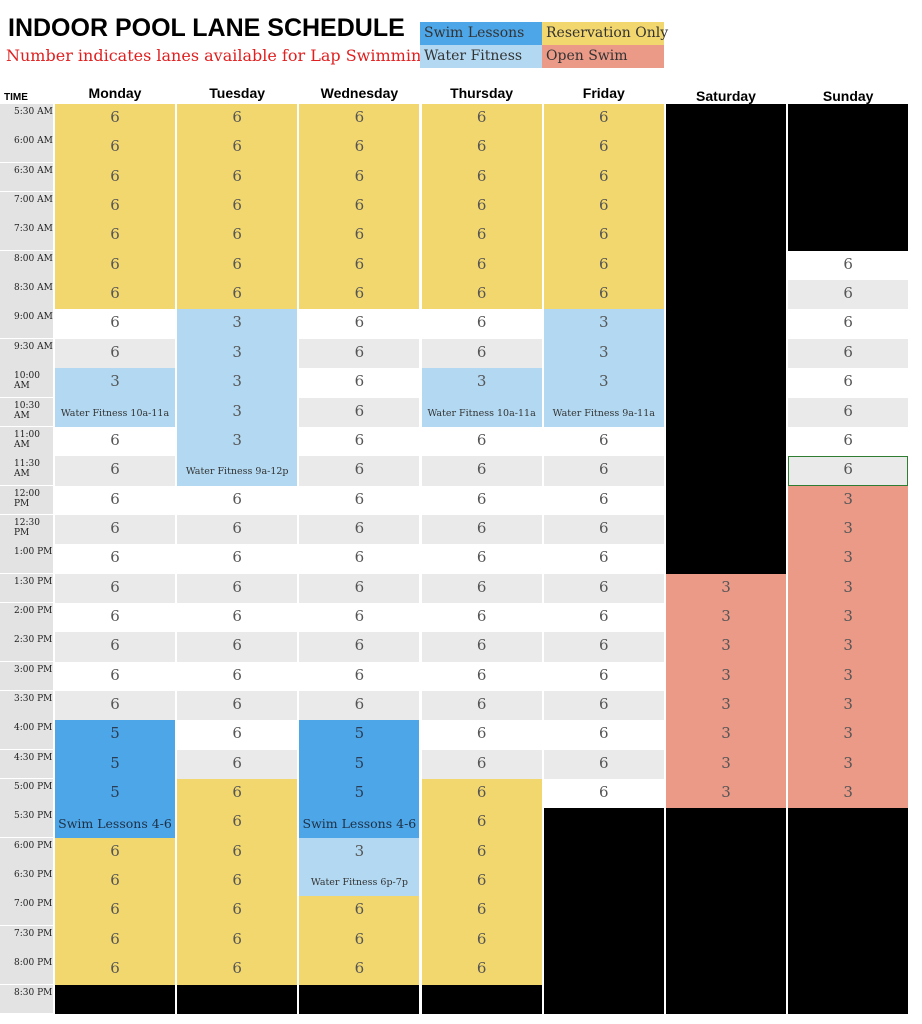 This screenshot has width=922, height=1024. I want to click on water-fitness-cell: Water Fitness 6p-7p, so click(359, 882).